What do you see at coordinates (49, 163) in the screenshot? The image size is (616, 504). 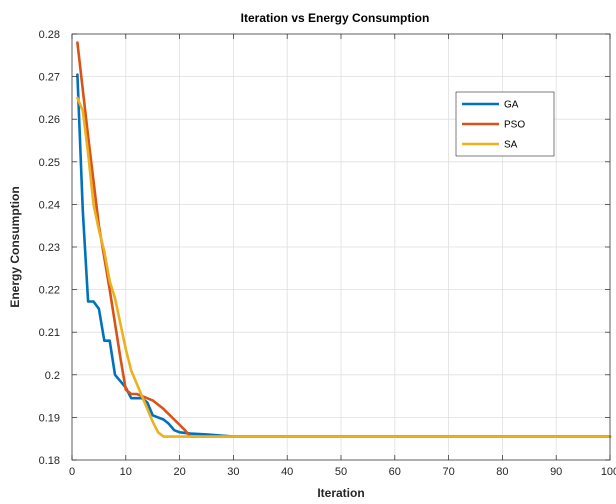 I see `y-tick-label: 0.25` at bounding box center [49, 163].